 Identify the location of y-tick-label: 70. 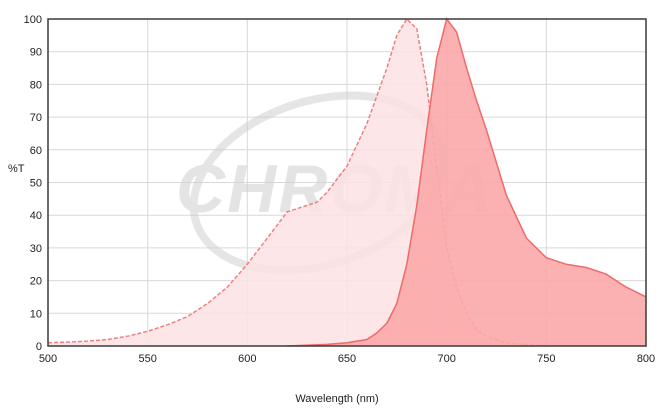
(36, 118).